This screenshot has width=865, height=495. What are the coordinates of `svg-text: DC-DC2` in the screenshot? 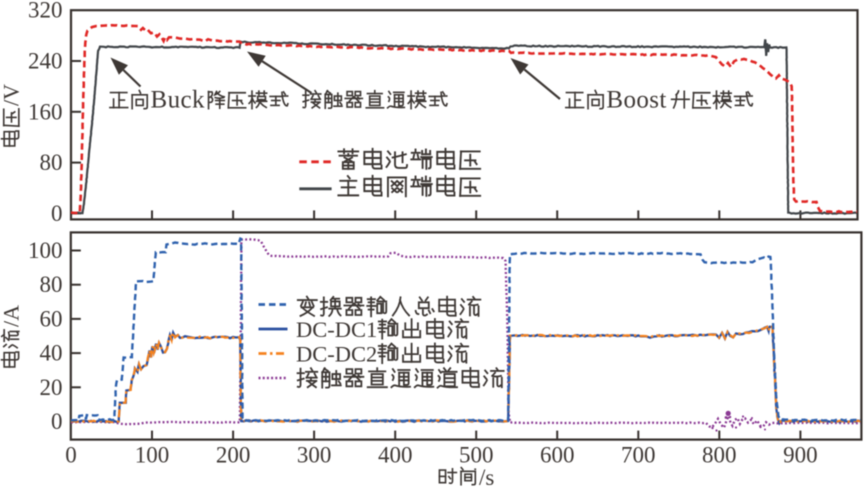 It's located at (336, 354).